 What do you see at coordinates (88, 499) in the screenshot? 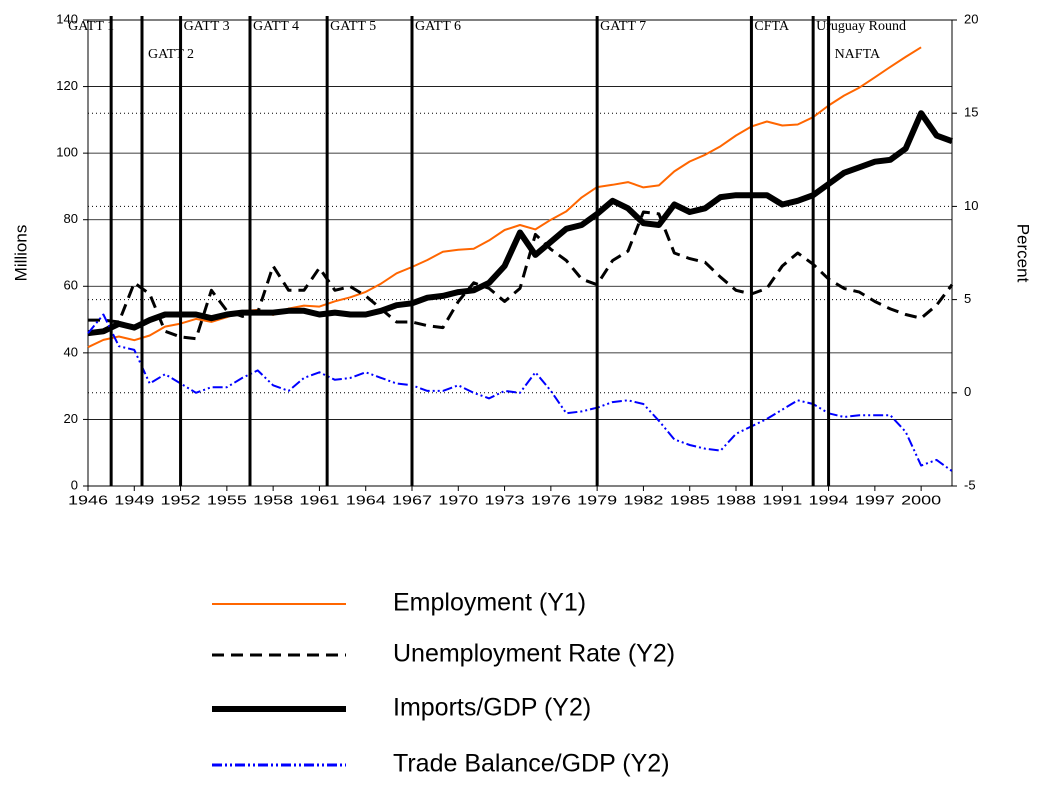
I see `x-tick-label: 1946` at bounding box center [88, 499].